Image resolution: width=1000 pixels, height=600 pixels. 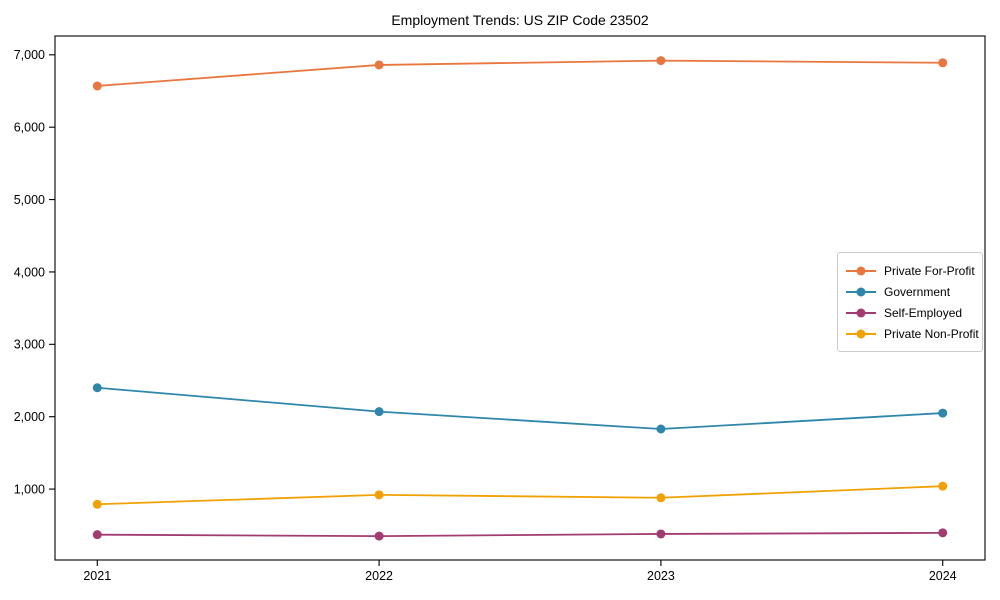 I want to click on y-tick-label: 1,000, so click(x=29, y=489).